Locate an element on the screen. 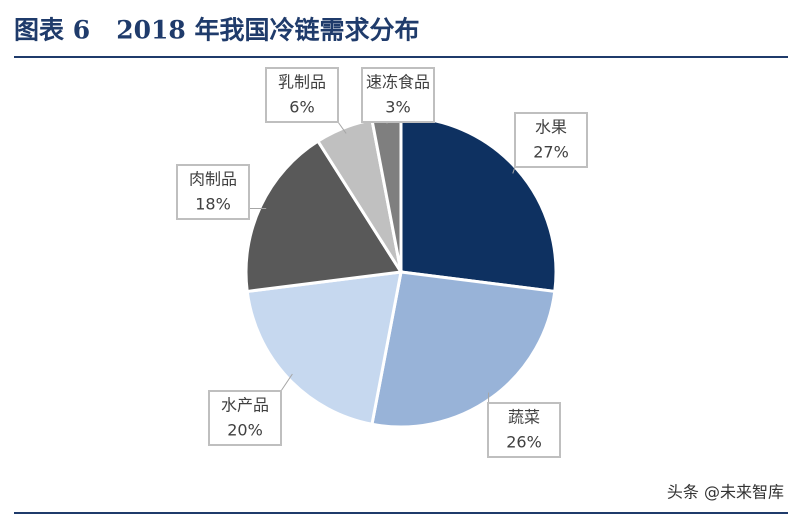 Image resolution: width=799 pixels, height=517 pixels. slice-name: 蔬菜 is located at coordinates (524, 417).